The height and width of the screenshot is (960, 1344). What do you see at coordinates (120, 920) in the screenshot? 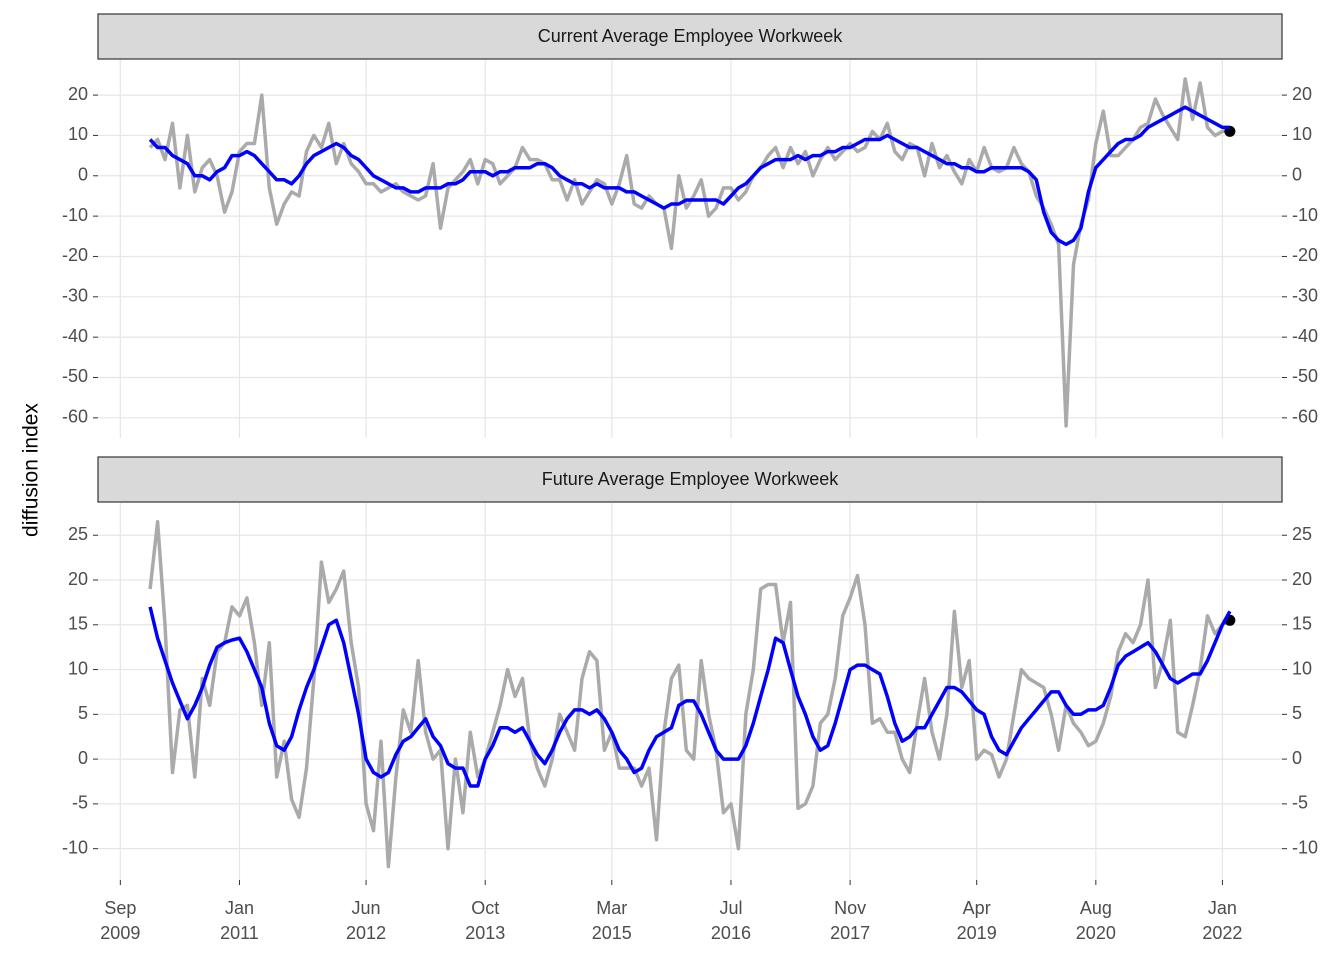
I see `x-tick-label: Sep 2009` at bounding box center [120, 920].